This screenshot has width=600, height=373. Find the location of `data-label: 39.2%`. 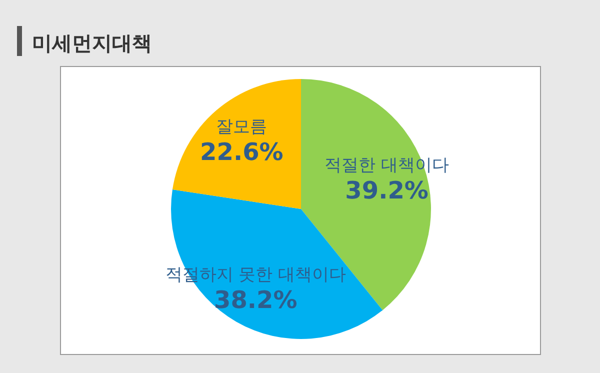

data-label: 39.2% is located at coordinates (386, 190).